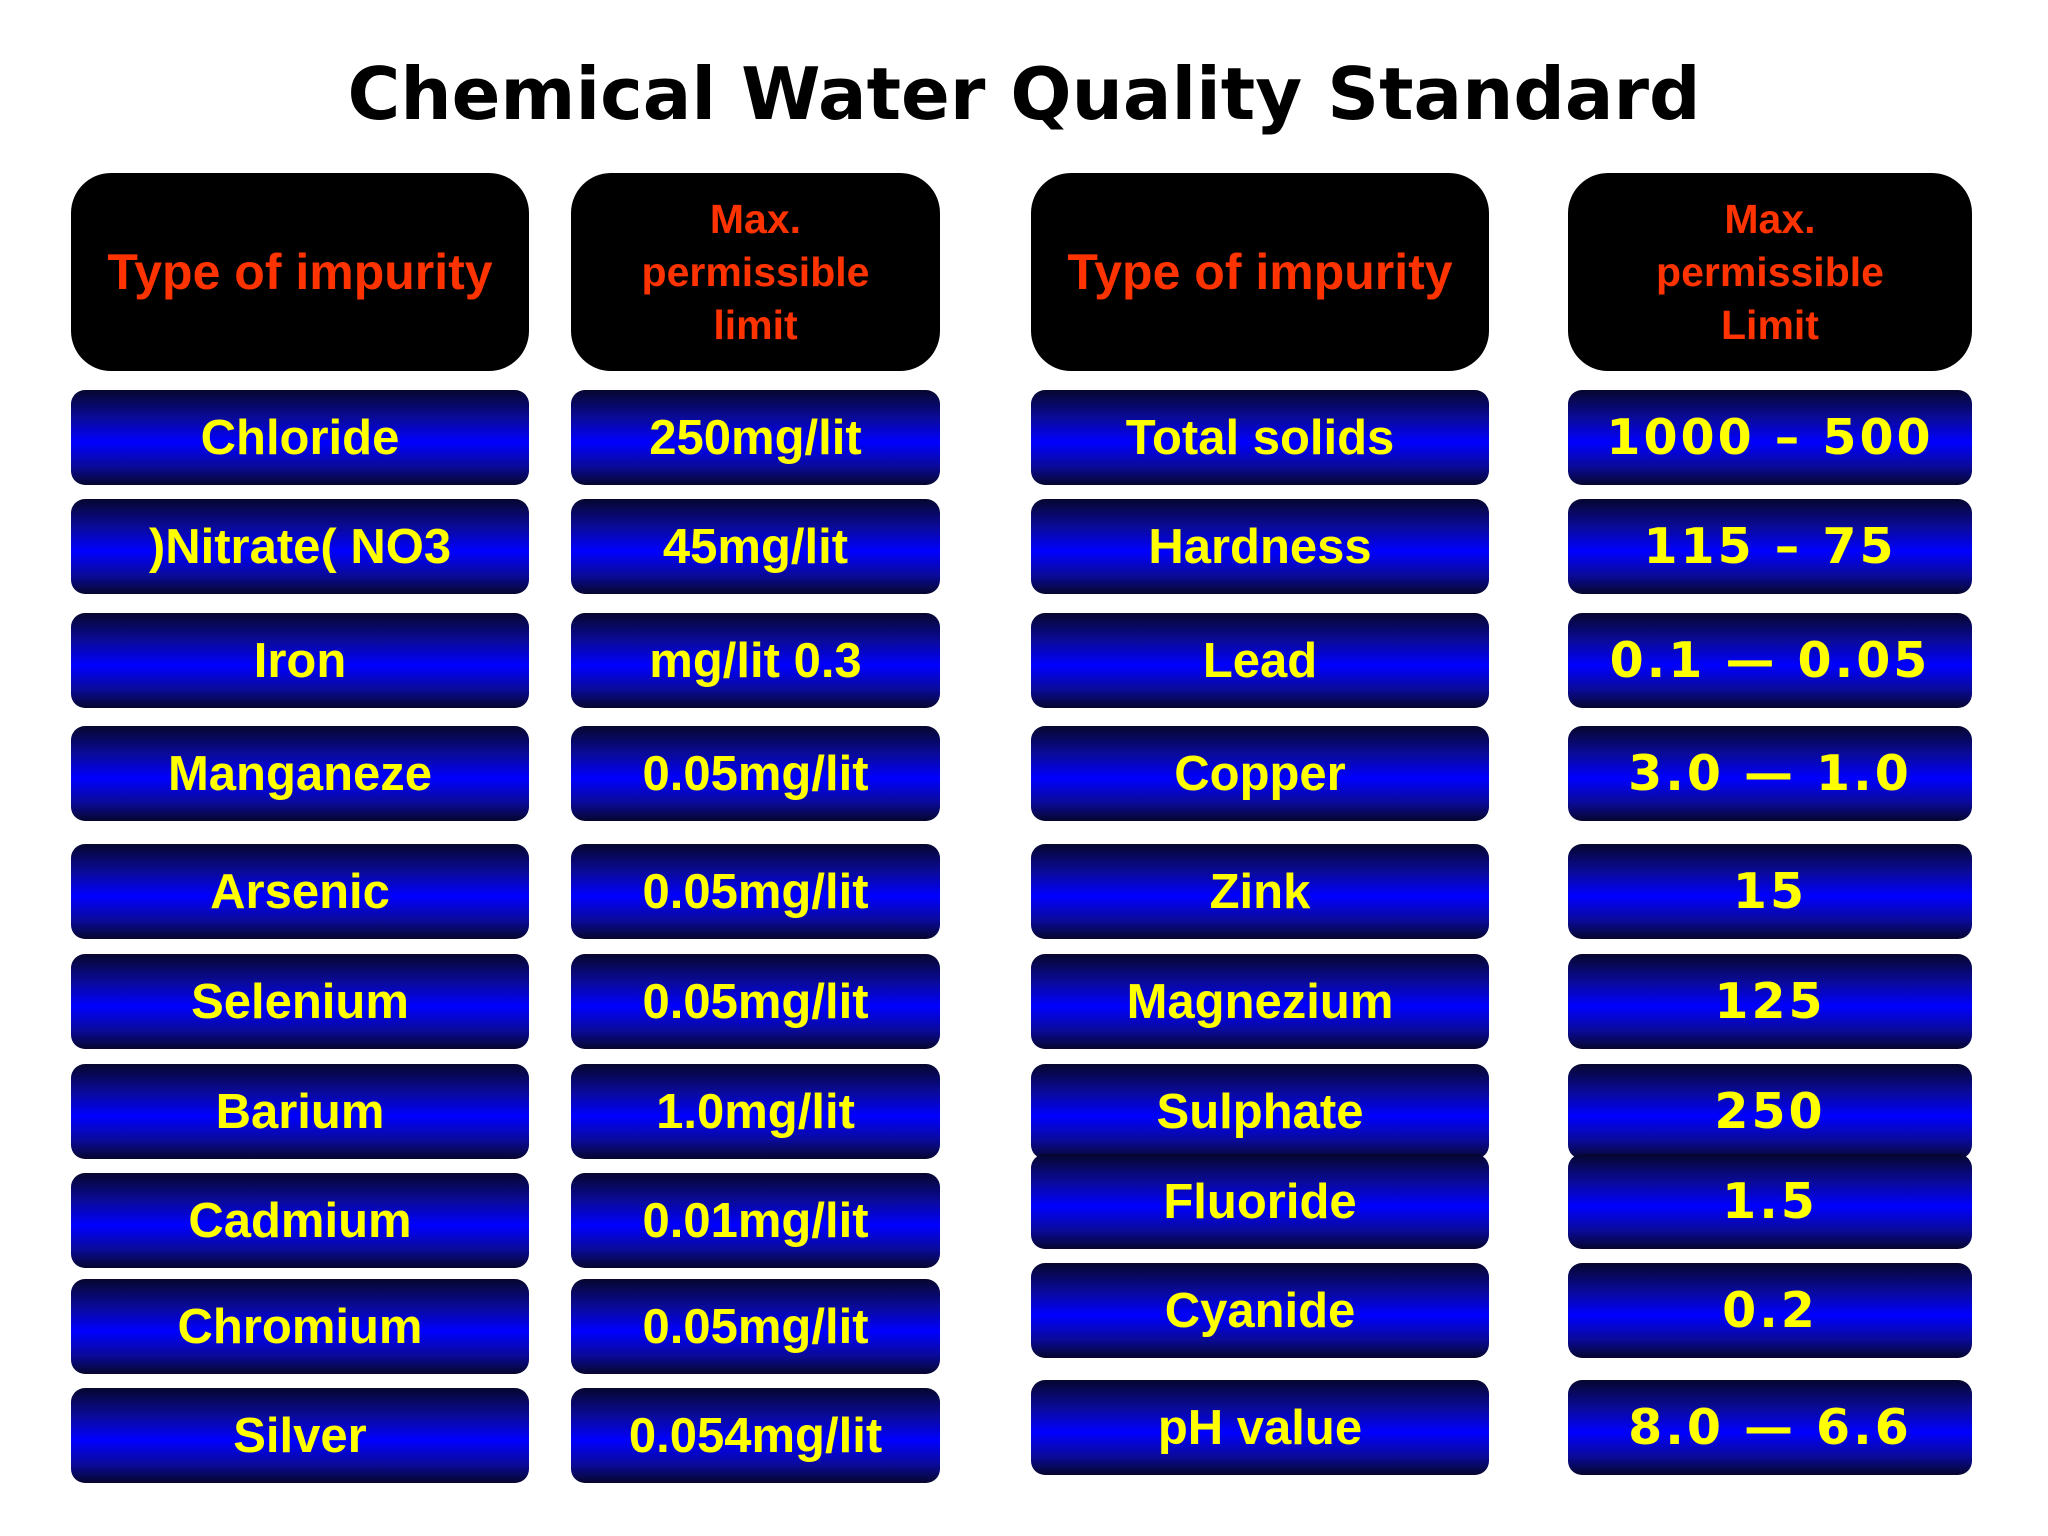 This screenshot has height=1536, width=2048. Describe the element at coordinates (755, 1220) in the screenshot. I see `limit-cell: 0.01mg/lit` at that location.